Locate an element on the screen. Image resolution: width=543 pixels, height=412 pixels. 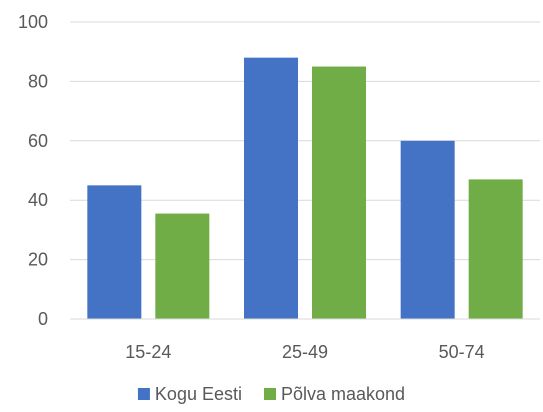
y-tick-label: 20 is located at coordinates (38, 260).